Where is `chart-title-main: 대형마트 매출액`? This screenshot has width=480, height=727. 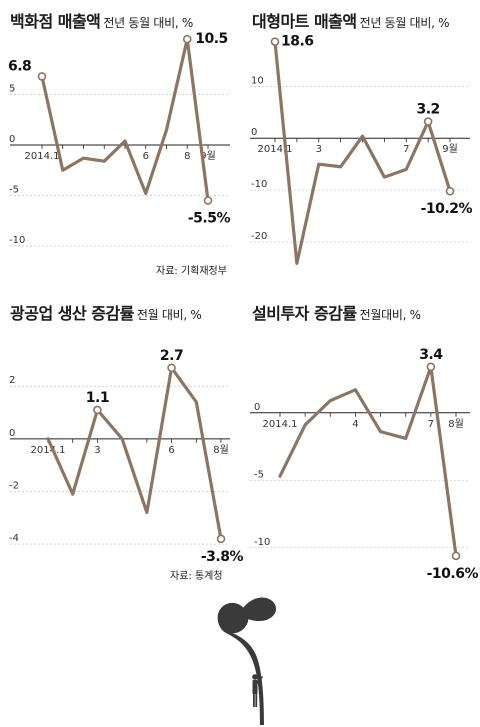
chart-title-main: 대형마트 매출액 is located at coordinates (304, 21).